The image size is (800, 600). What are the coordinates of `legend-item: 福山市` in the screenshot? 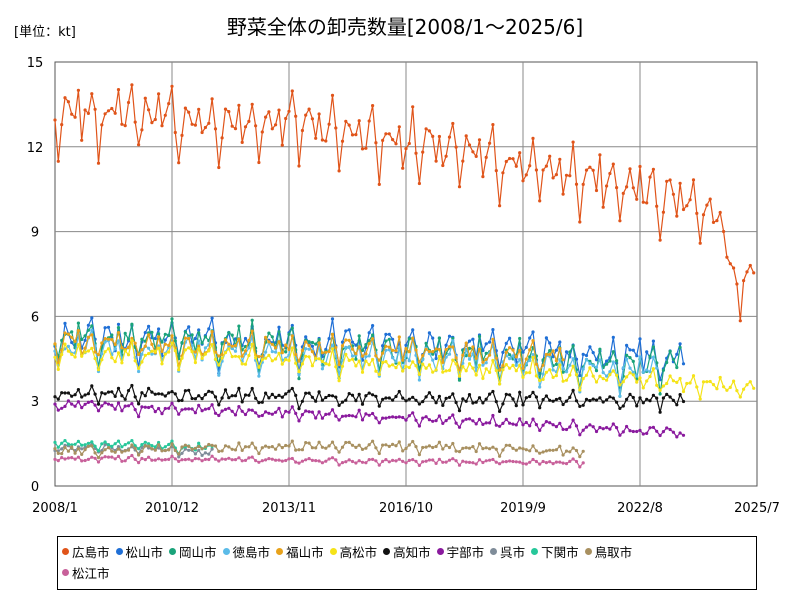 It's located at (300, 551).